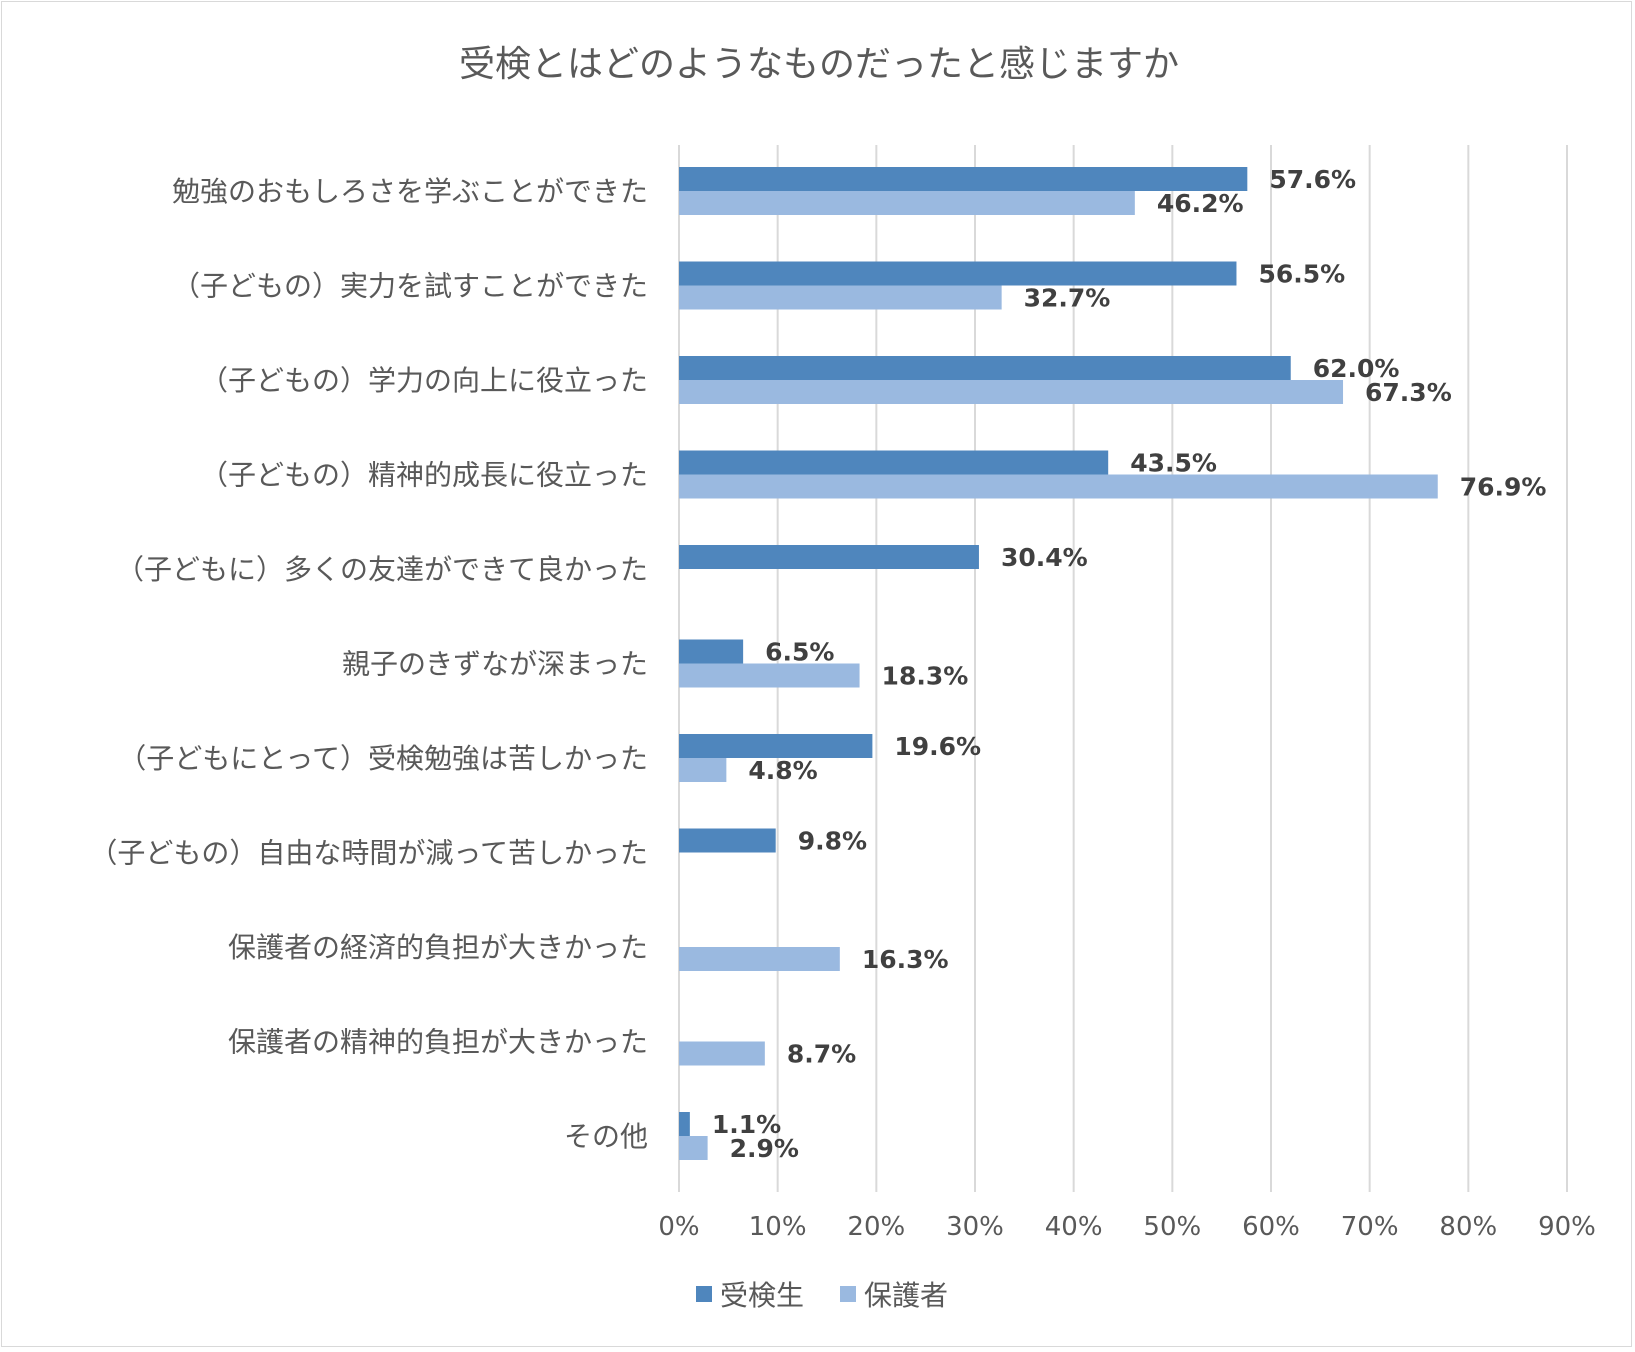 The width and height of the screenshot is (1635, 1352). What do you see at coordinates (1271, 1227) in the screenshot?
I see `x-tick-label: 60%` at bounding box center [1271, 1227].